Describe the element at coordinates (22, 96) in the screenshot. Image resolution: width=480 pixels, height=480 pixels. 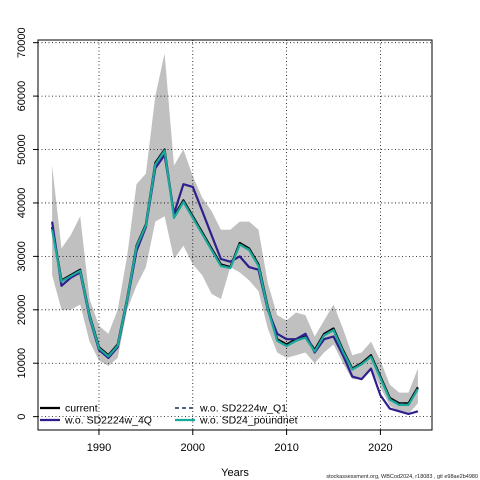
I see `y-tick-label: 60000` at that location.